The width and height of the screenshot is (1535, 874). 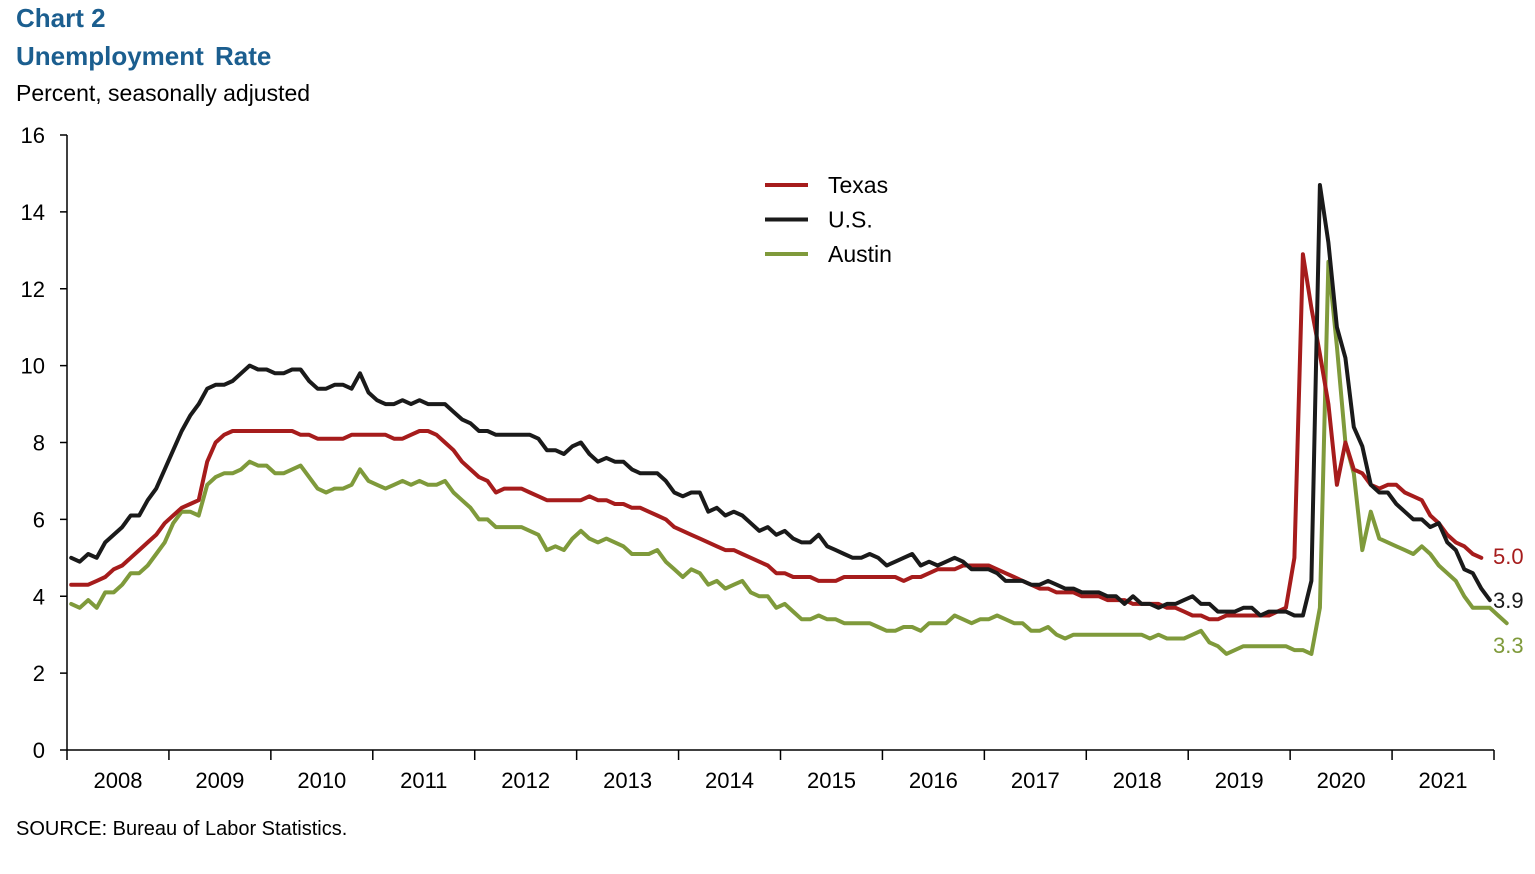 What do you see at coordinates (33, 212) in the screenshot?
I see `y-tick-label: 14` at bounding box center [33, 212].